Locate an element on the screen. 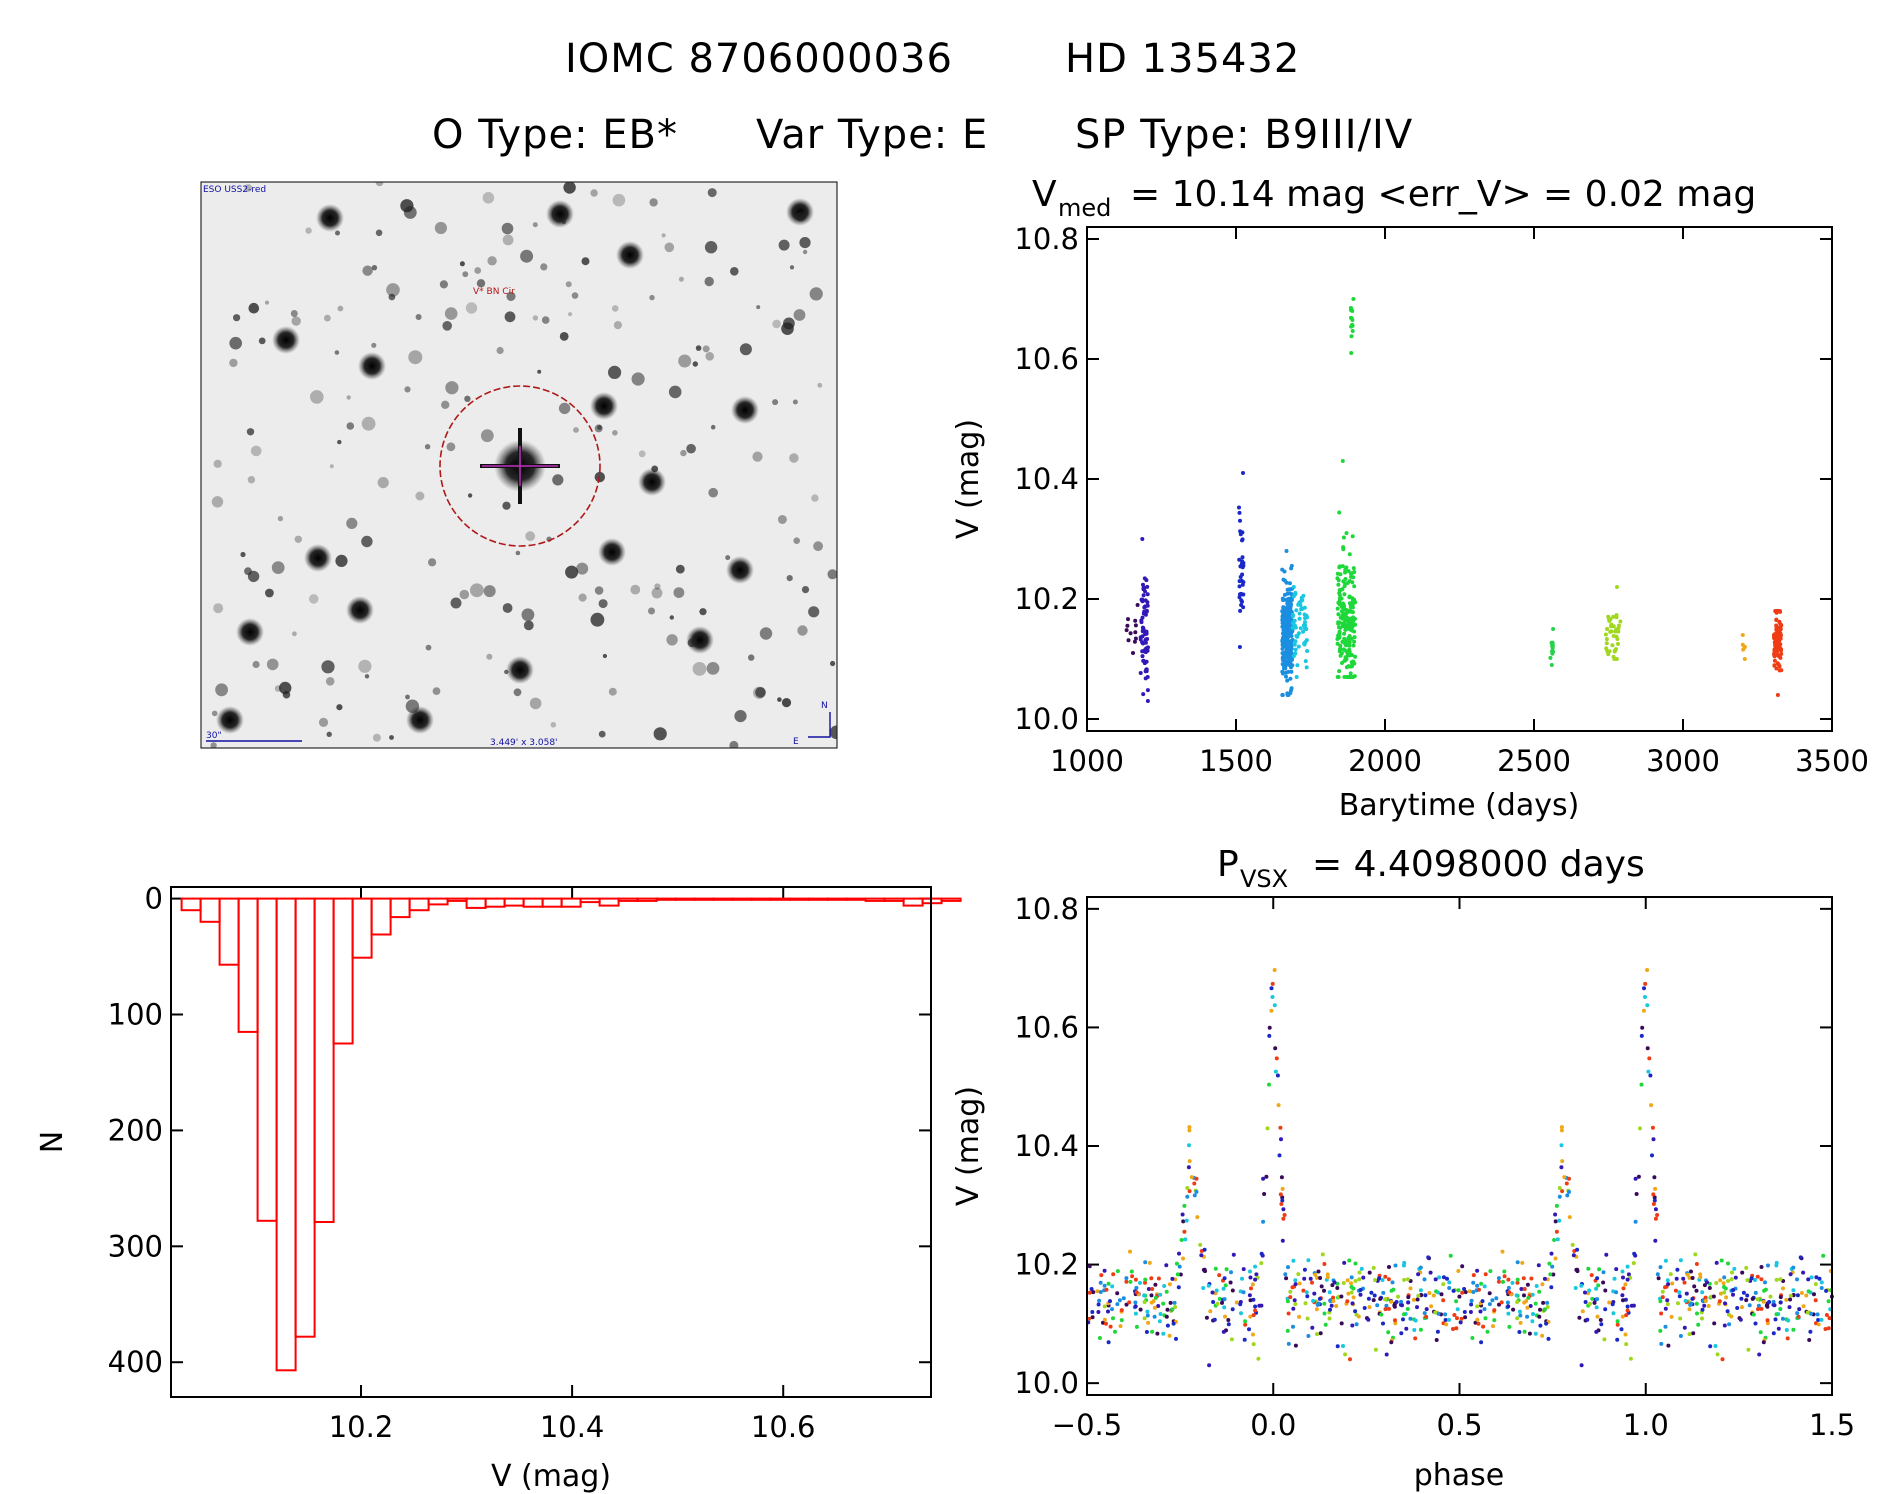 The height and width of the screenshot is (1494, 1889). phased-title-main: P is located at coordinates (1228, 864).